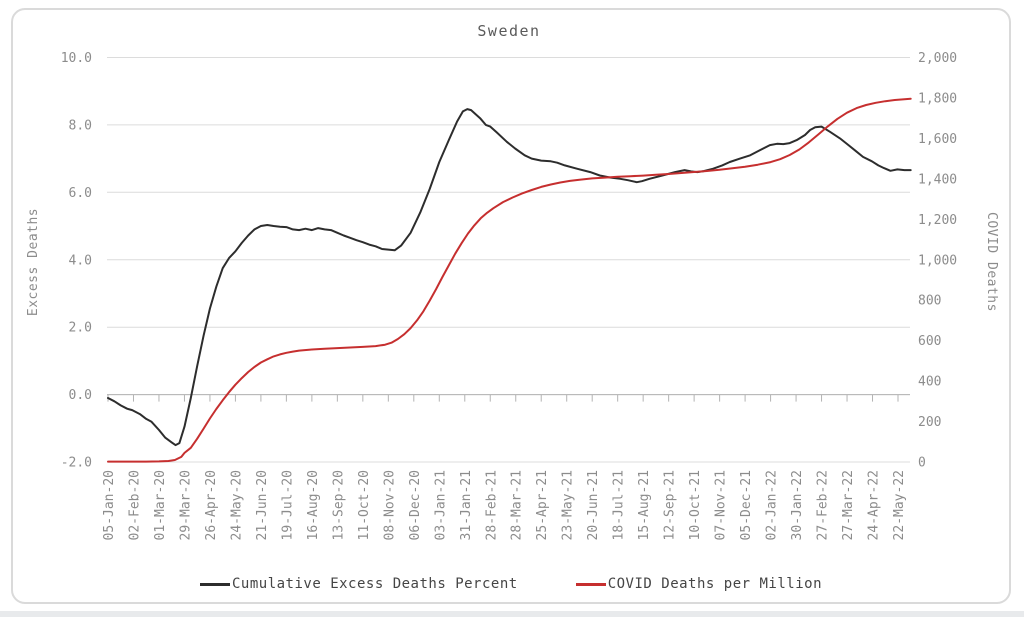 The width and height of the screenshot is (1024, 617). What do you see at coordinates (899, 505) in the screenshot?
I see `x-axis-tick-label: 22-May-22` at bounding box center [899, 505].